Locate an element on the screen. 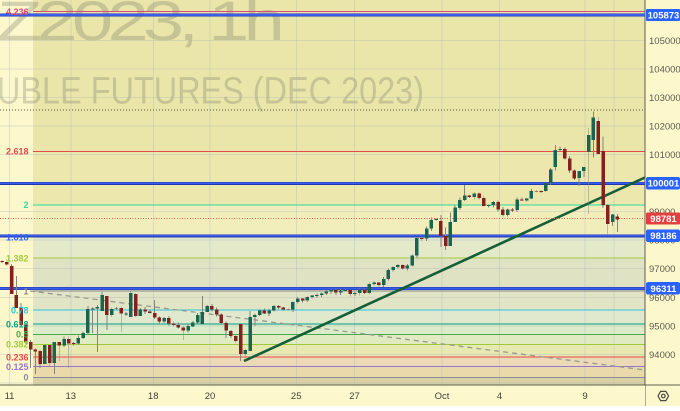 Image resolution: width=680 pixels, height=411 pixels. svg-text: 102000 is located at coordinates (664, 127).